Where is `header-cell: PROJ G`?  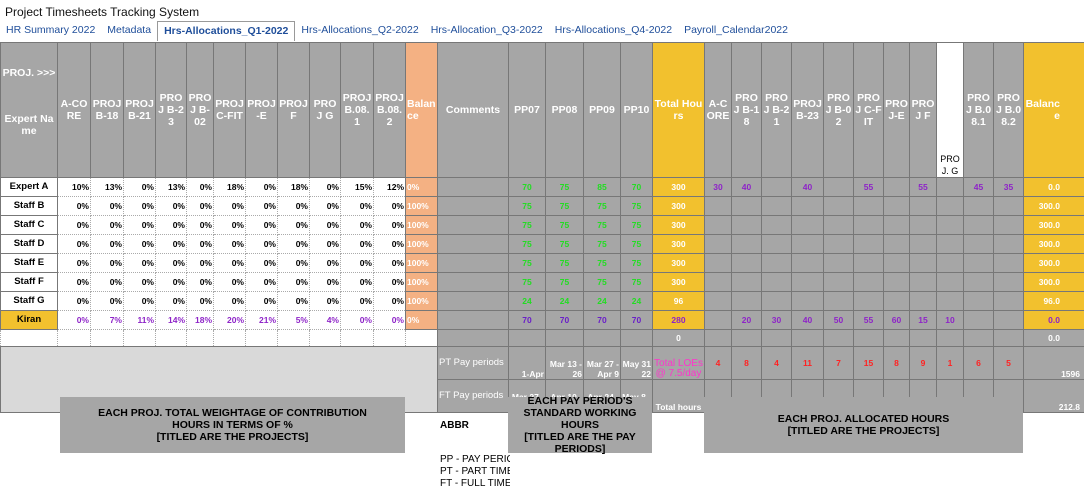 header-cell: PROJ G is located at coordinates (325, 110).